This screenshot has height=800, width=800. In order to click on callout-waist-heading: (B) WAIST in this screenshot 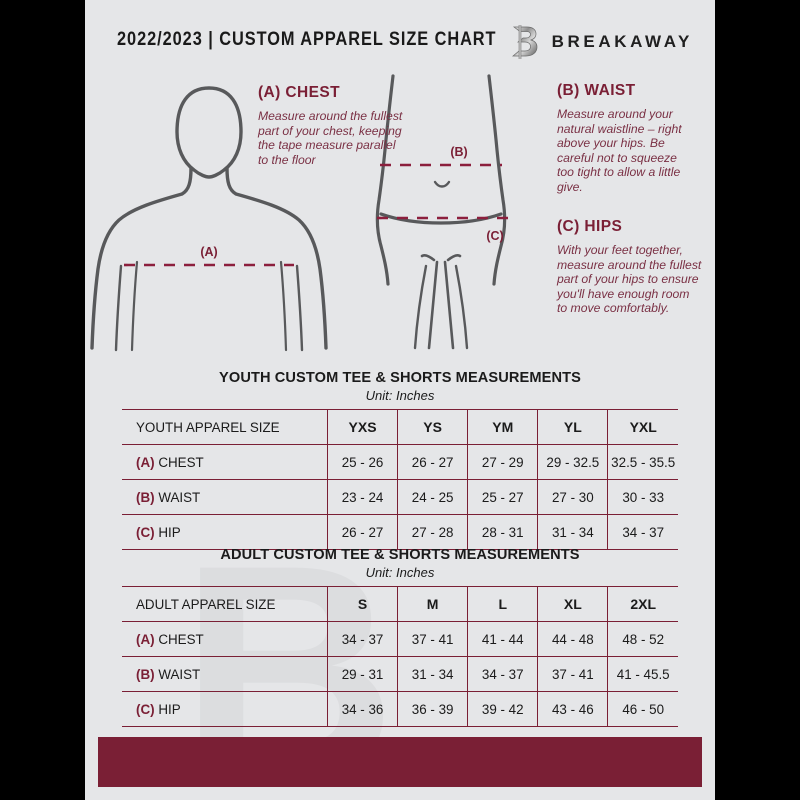, I will do `click(596, 90)`.